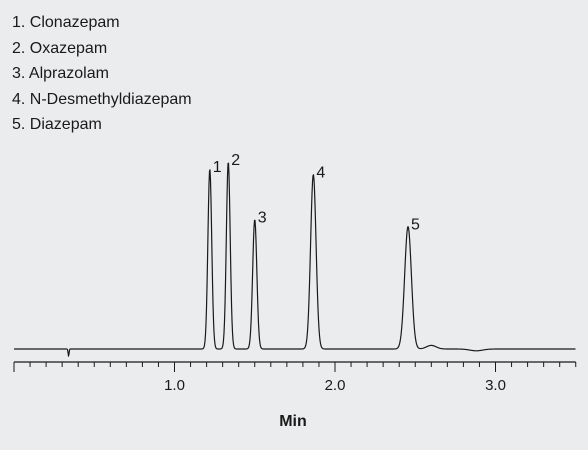 The height and width of the screenshot is (450, 588). What do you see at coordinates (235, 160) in the screenshot?
I see `peak-label-2: 2` at bounding box center [235, 160].